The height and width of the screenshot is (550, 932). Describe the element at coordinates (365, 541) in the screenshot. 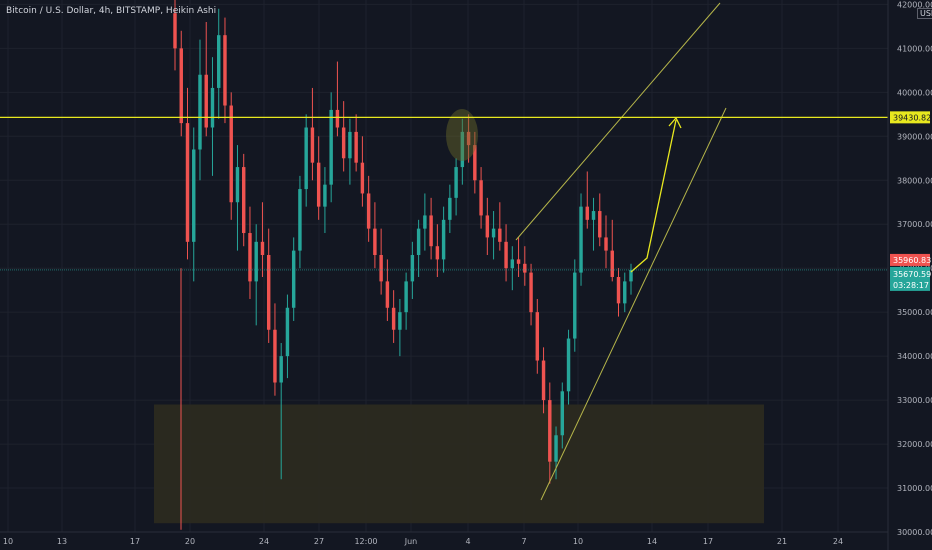

I see `time-tick-label: 12:00` at that location.